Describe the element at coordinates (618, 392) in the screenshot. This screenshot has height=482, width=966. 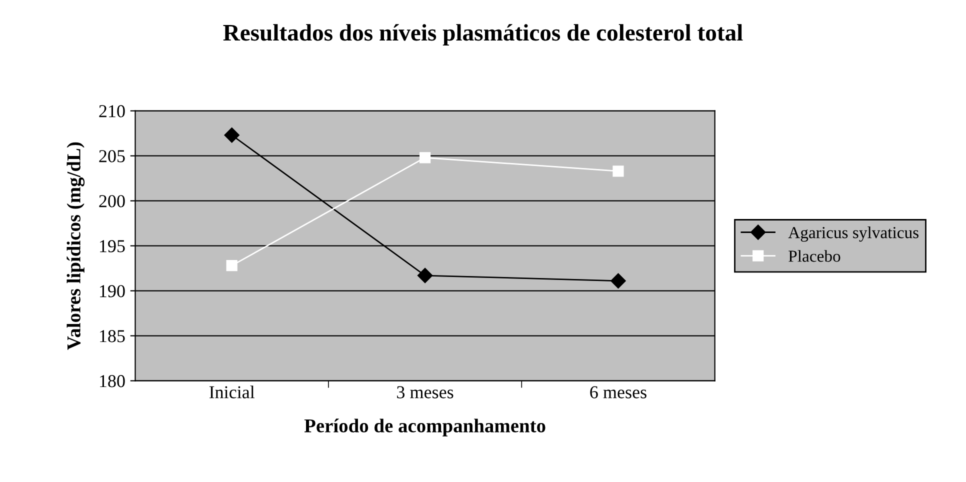
I see `x-tick-label: 6 meses` at that location.